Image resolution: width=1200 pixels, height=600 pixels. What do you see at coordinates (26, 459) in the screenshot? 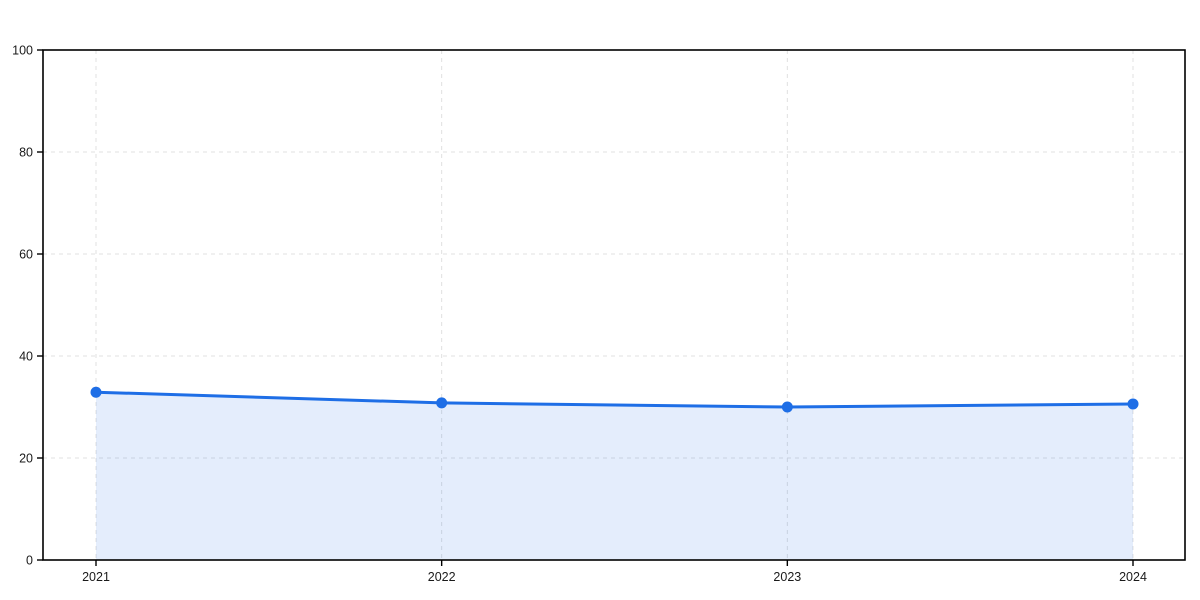
I see `y-tick-label: 20` at bounding box center [26, 459].